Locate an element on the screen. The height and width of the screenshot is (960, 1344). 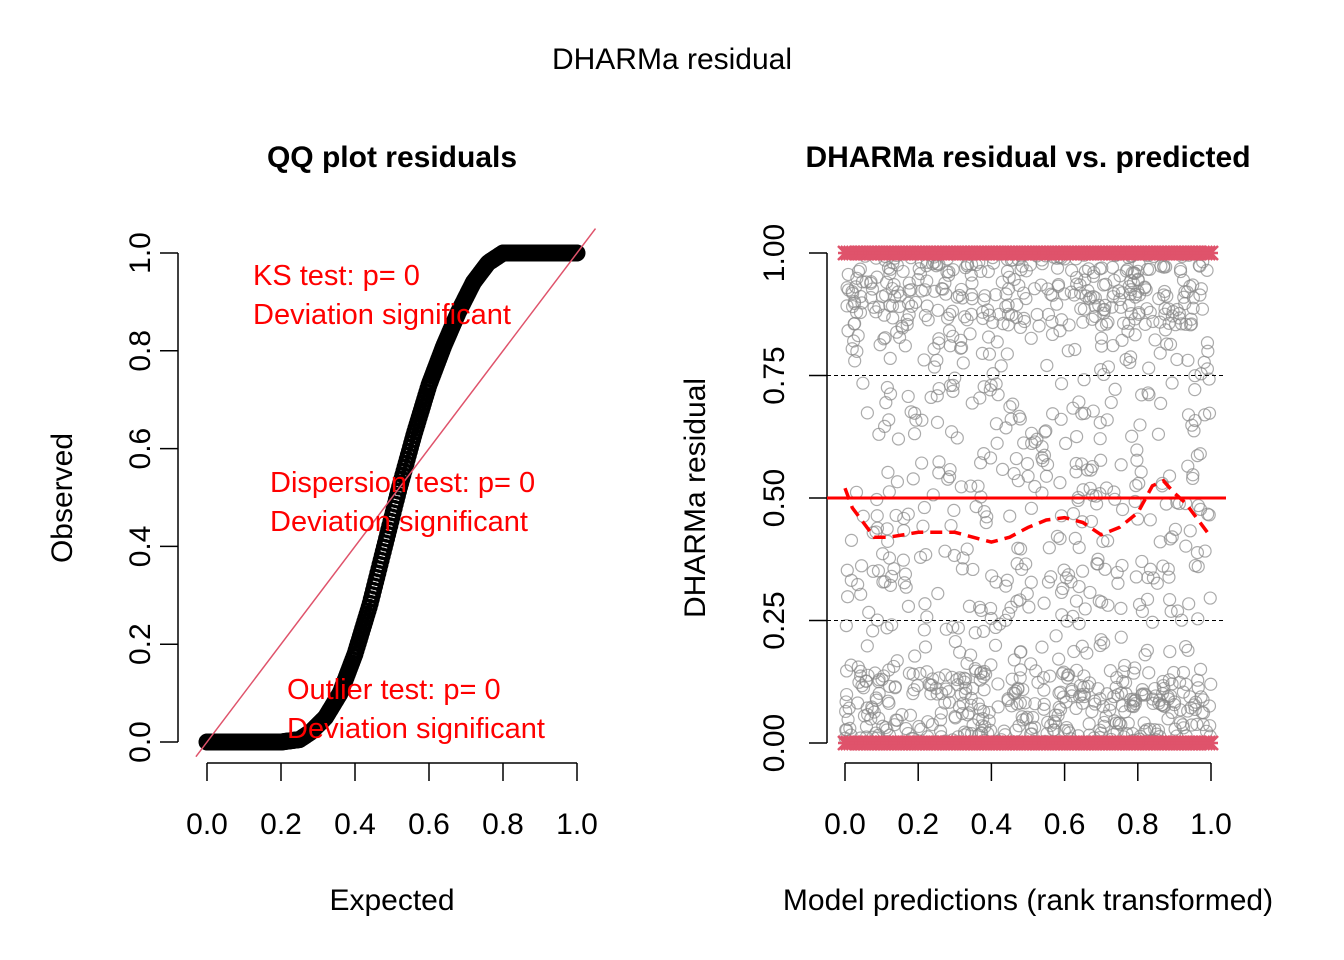
qq-x-axis-label: Expected is located at coordinates (391, 900).